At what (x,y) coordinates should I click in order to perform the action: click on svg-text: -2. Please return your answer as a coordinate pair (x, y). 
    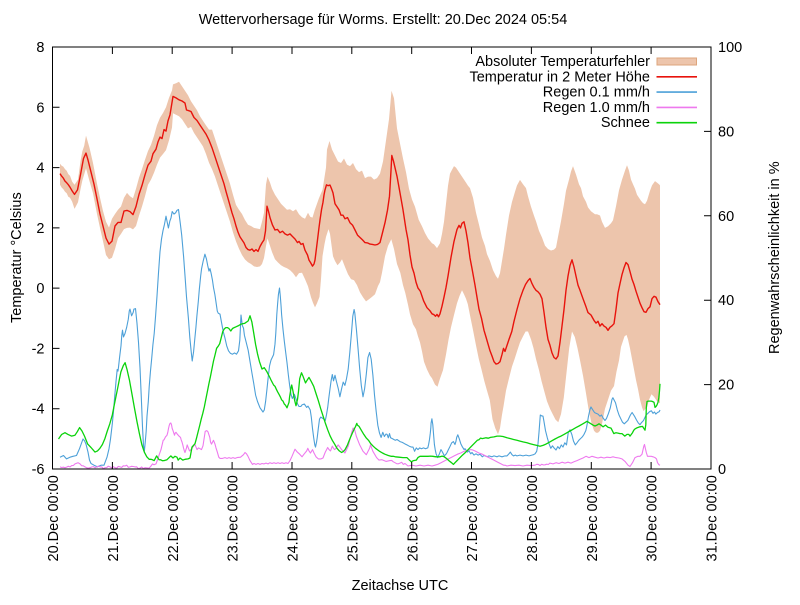
    Looking at the image, I should click on (38, 349).